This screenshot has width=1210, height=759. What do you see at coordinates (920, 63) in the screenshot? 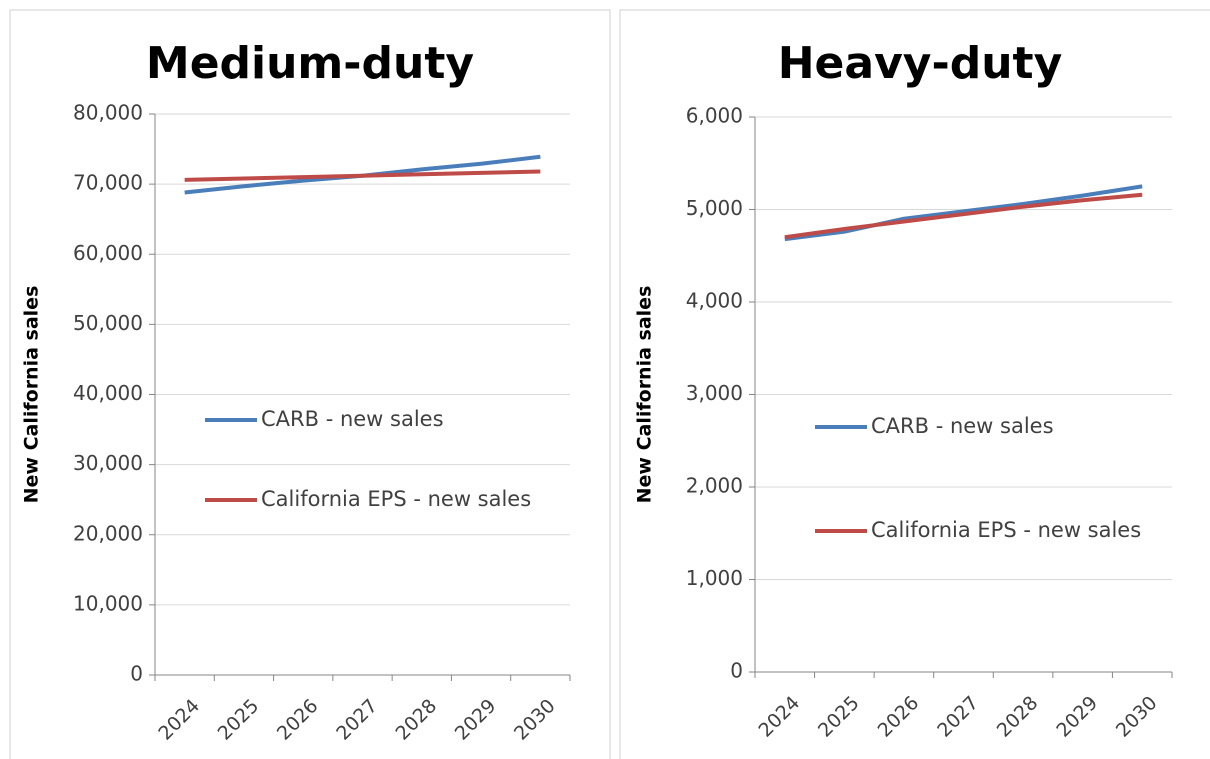
I see `chart-title: Heavy-duty` at bounding box center [920, 63].